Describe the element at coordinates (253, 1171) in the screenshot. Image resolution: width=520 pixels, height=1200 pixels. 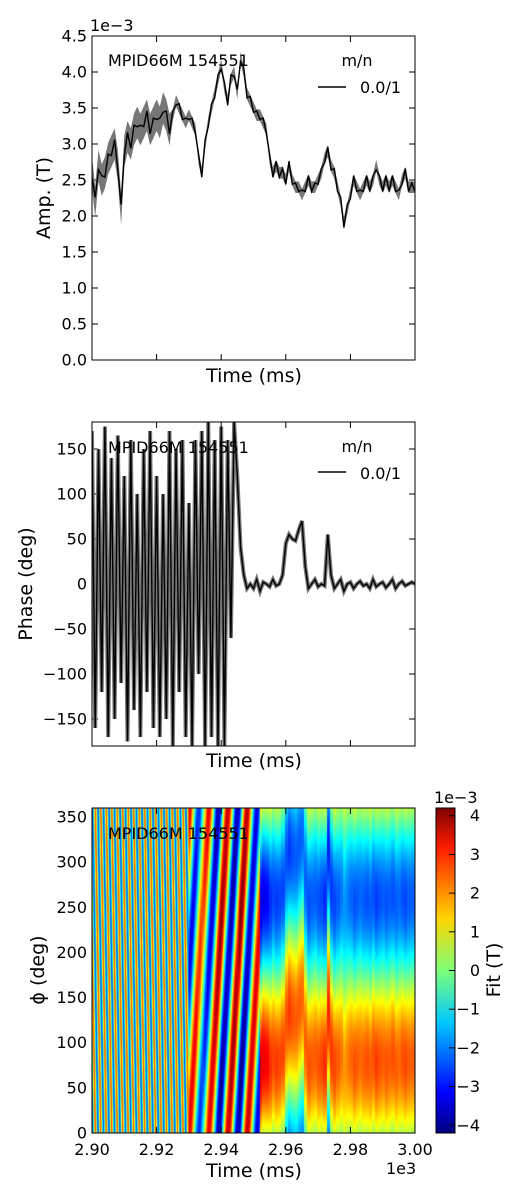
I see `heatmap-xlabel: Time (ms)` at that location.